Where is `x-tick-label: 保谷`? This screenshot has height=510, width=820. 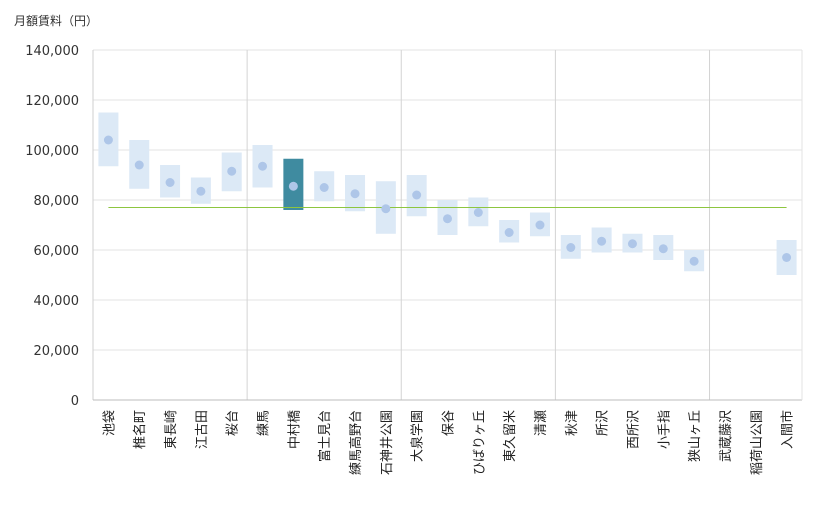 x-tick-label: 保谷 is located at coordinates (449, 423).